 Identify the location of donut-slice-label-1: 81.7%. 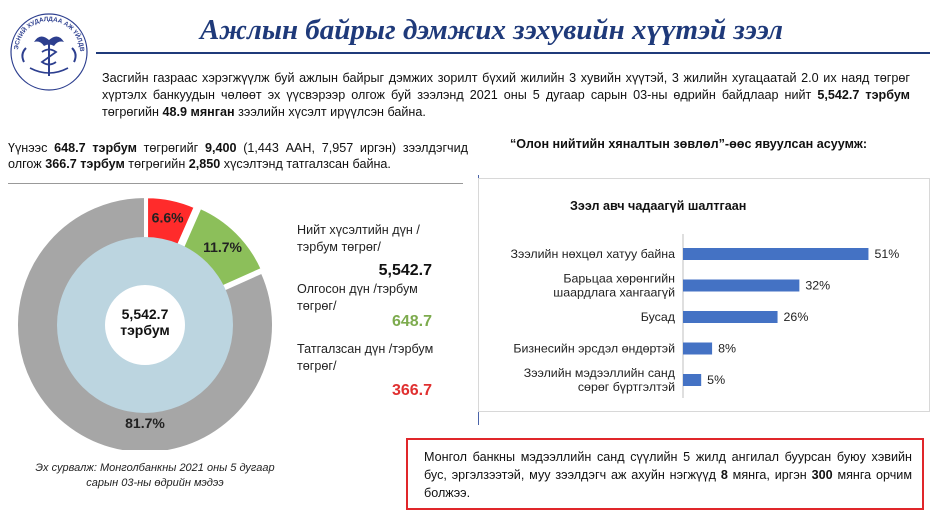
(145, 423).